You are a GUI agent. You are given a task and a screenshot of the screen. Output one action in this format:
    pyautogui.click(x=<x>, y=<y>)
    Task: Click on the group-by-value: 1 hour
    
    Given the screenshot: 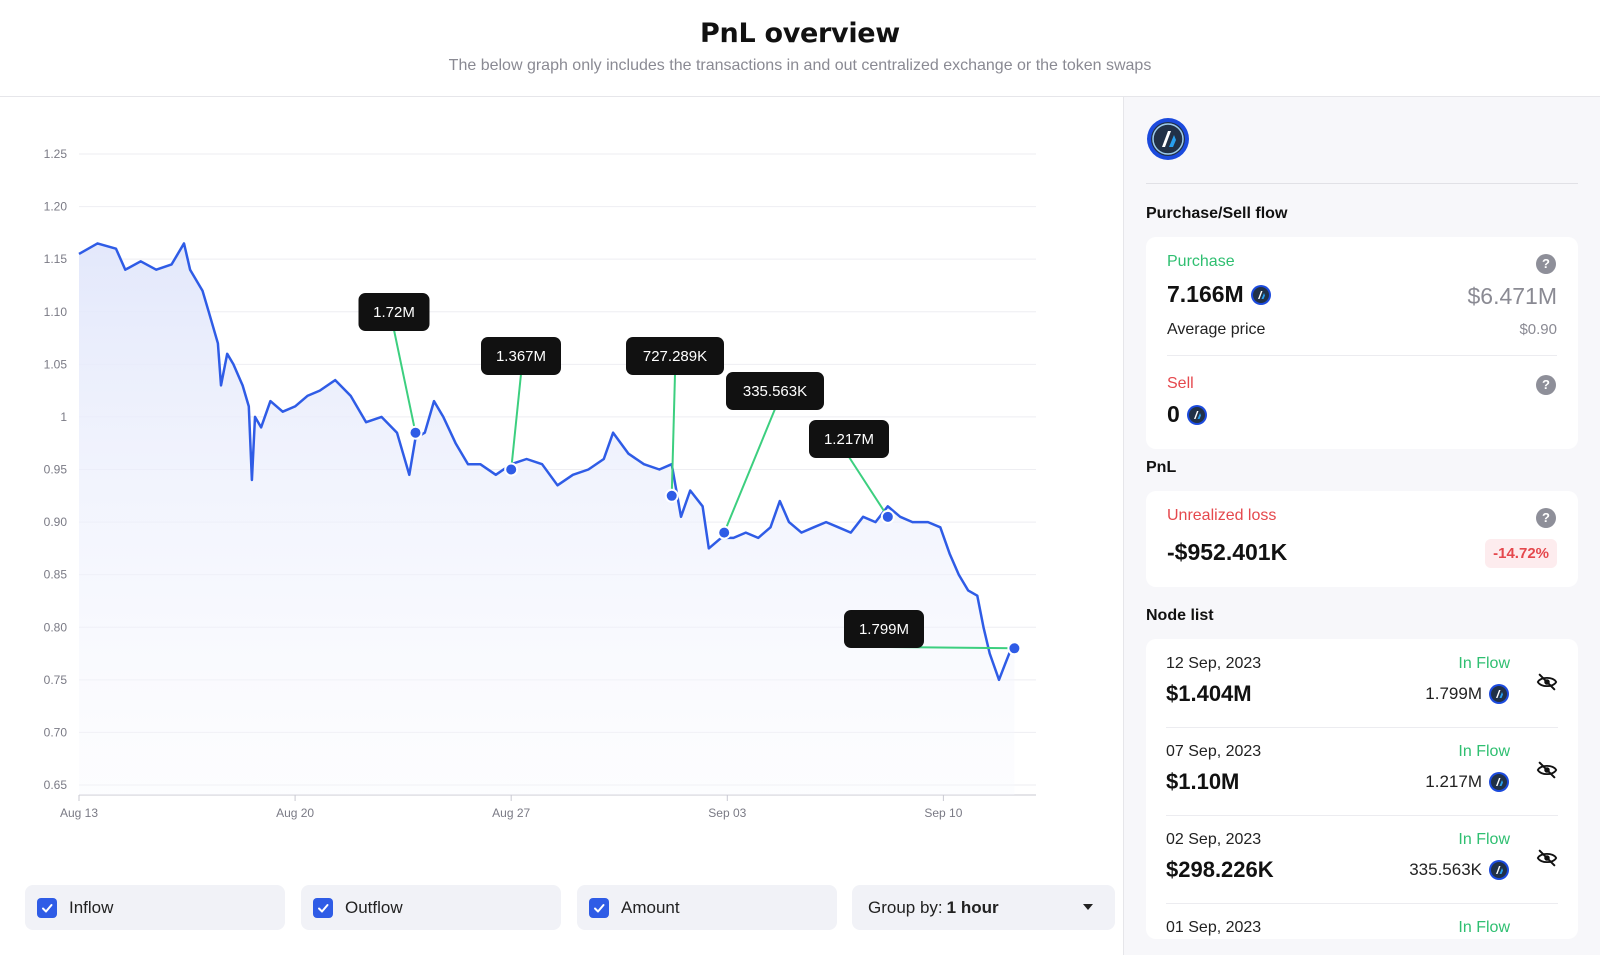 What is the action you would take?
    pyautogui.click(x=972, y=907)
    